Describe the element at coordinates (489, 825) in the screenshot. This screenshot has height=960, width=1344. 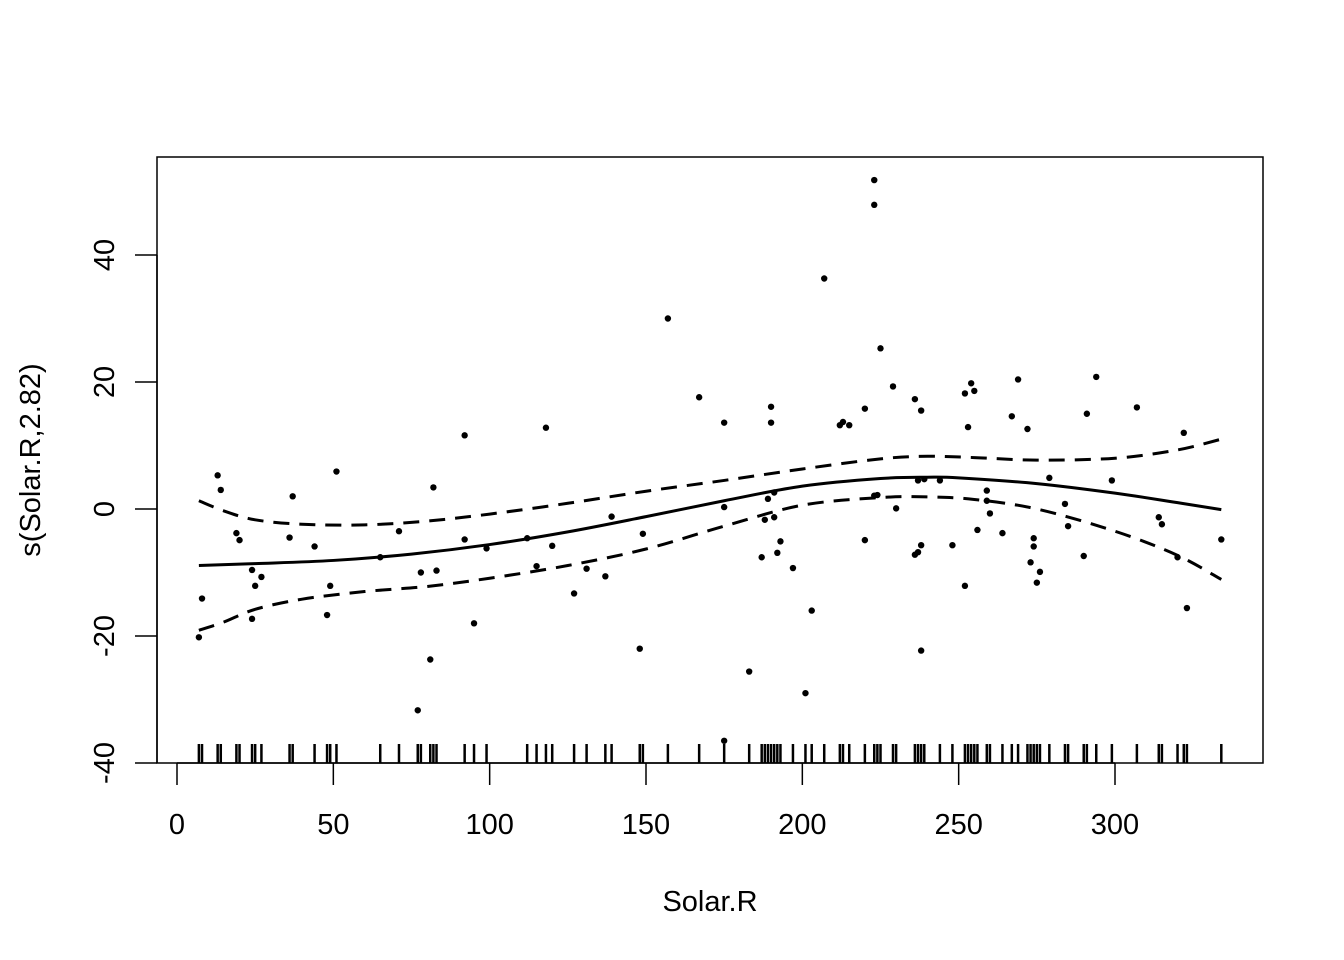
I see `x-tick-label: 100` at that location.